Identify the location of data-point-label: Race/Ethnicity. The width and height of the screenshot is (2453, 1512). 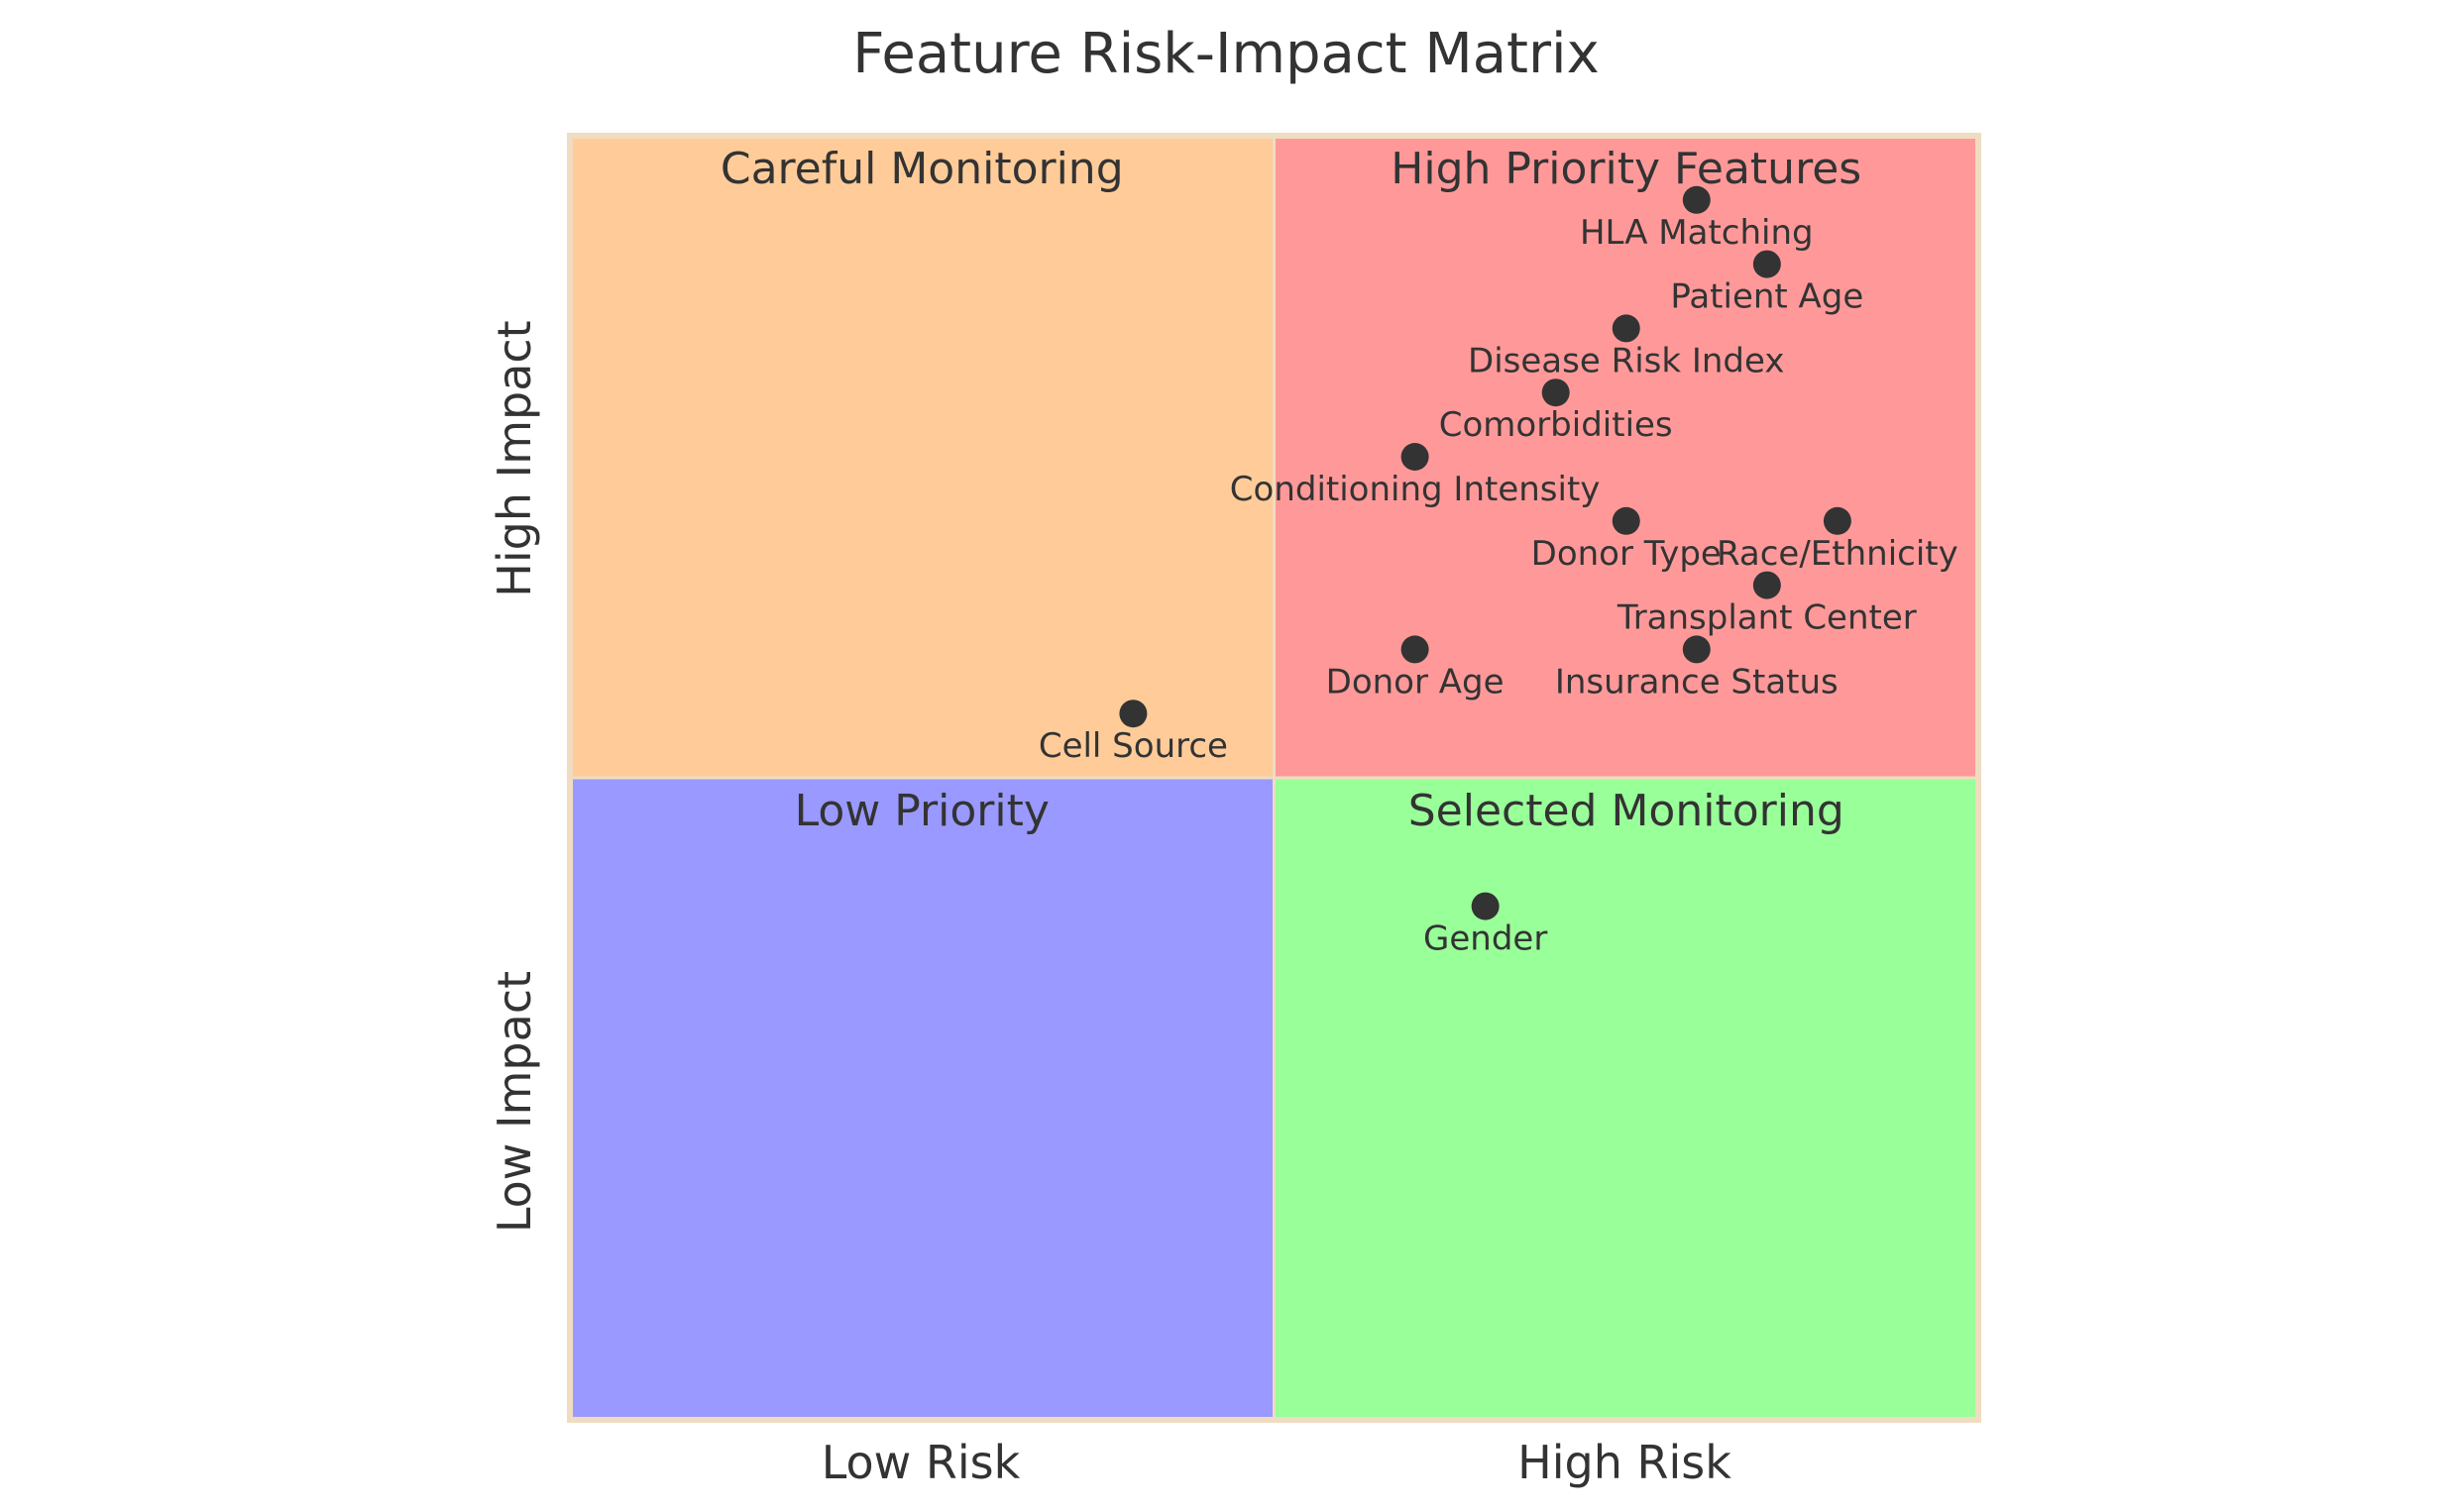
(1838, 554).